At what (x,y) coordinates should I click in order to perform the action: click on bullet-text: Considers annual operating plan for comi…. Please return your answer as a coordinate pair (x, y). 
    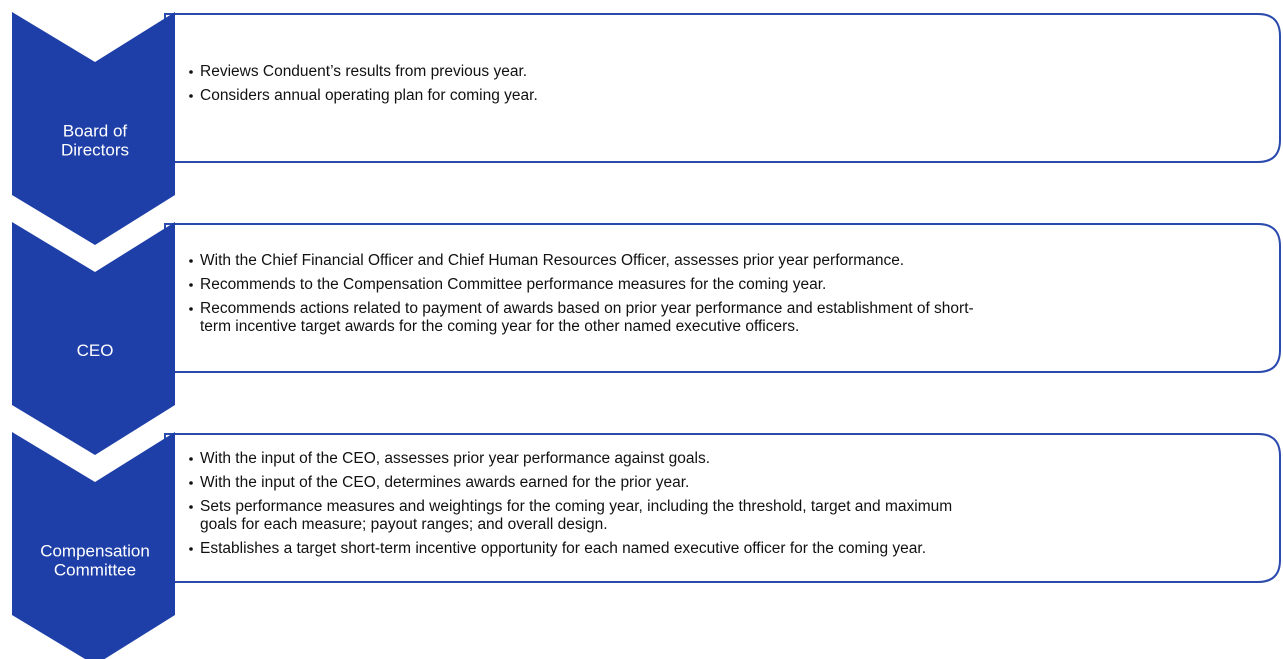
    Looking at the image, I should click on (369, 95).